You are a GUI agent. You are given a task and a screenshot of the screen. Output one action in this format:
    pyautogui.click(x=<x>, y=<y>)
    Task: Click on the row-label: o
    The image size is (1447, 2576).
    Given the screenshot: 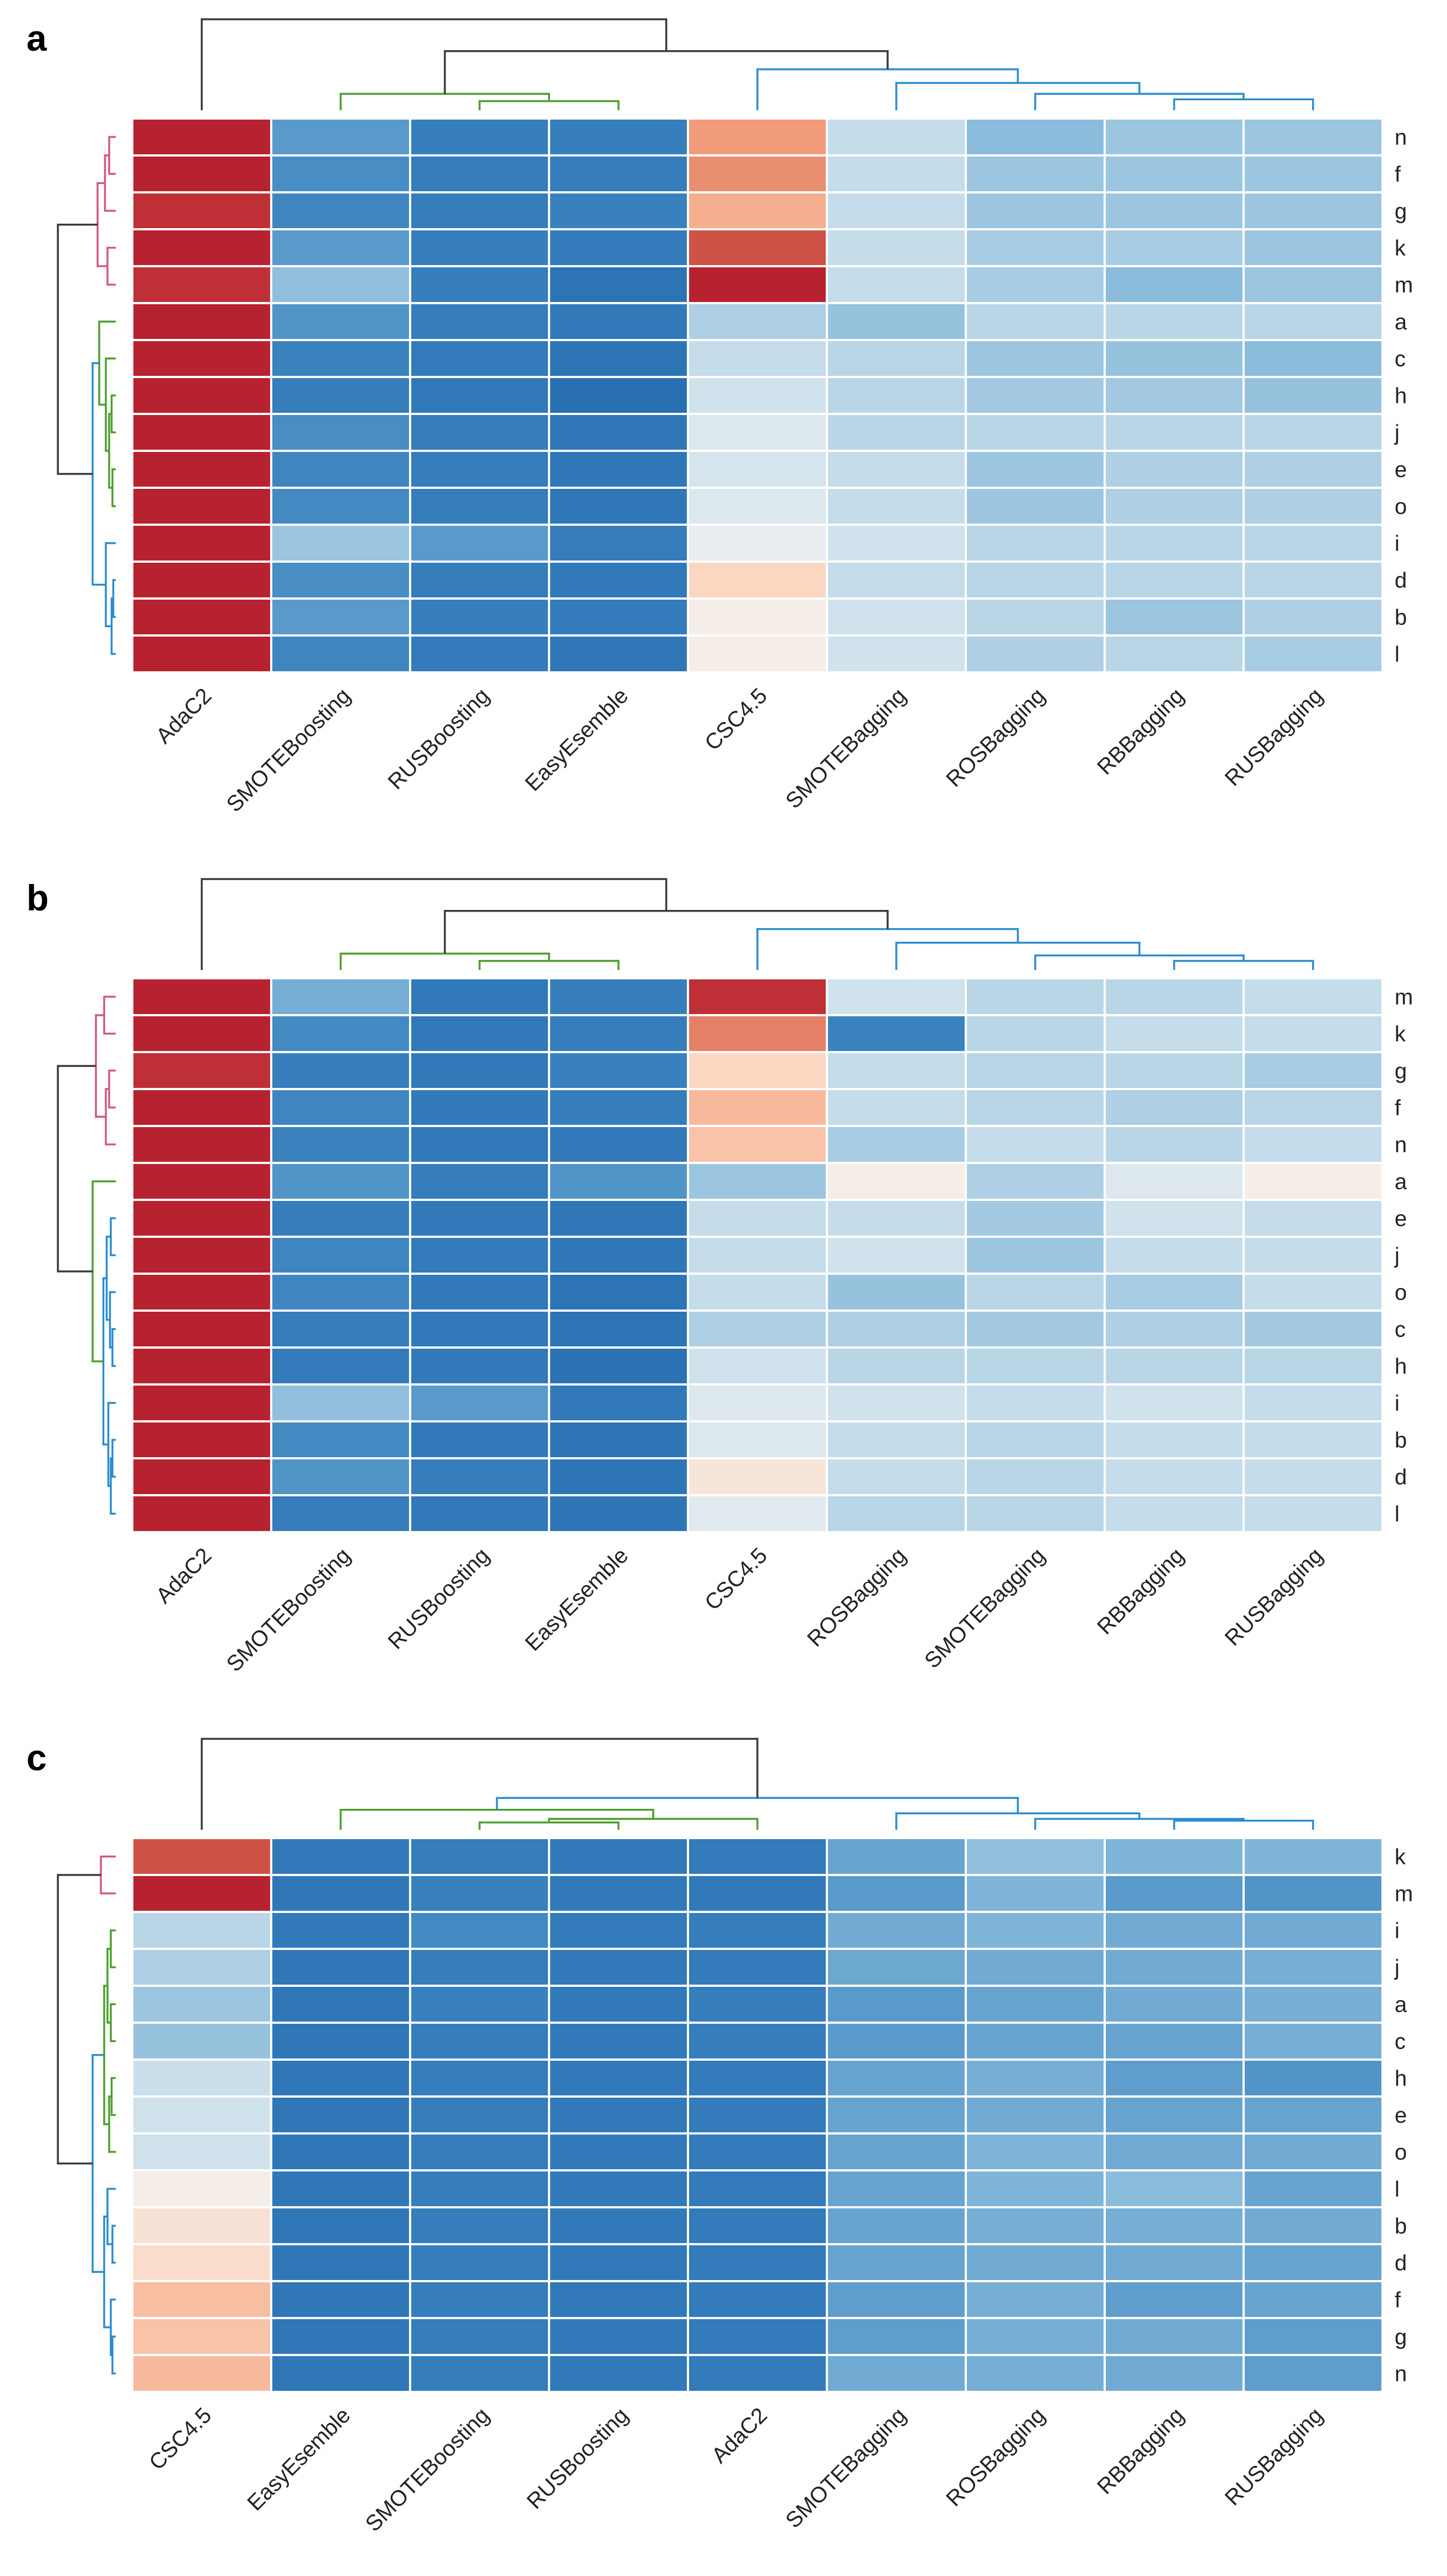 What is the action you would take?
    pyautogui.click(x=1401, y=2153)
    